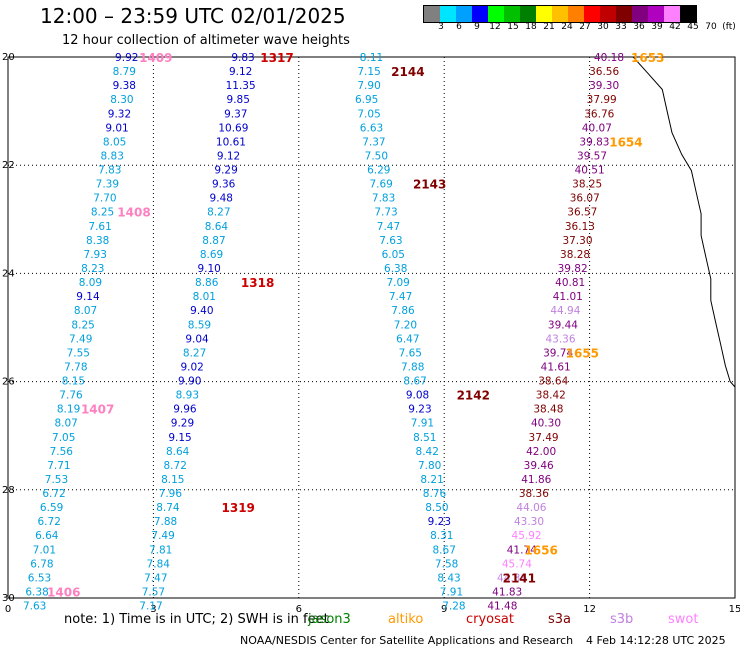  Describe the element at coordinates (8, 273) in the screenshot. I see `y-tick-label: 24` at that location.